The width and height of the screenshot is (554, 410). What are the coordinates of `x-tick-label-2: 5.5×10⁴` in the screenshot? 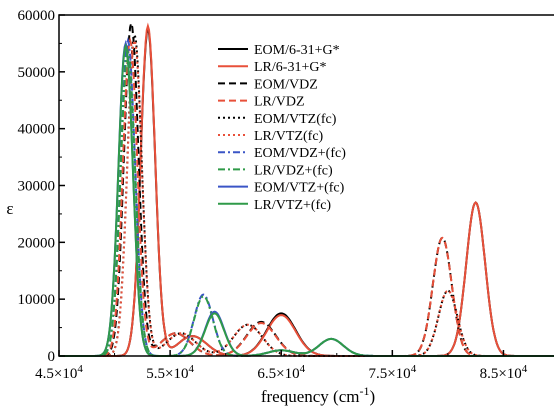 It's located at (170, 372).